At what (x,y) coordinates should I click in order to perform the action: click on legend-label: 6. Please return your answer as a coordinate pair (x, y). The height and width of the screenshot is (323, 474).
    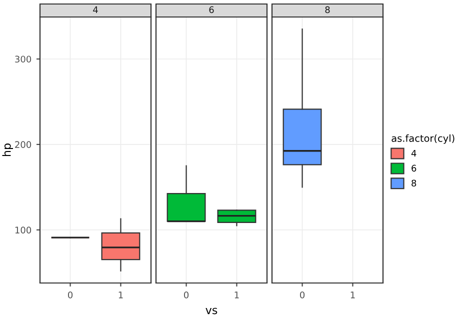
    Looking at the image, I should click on (414, 168).